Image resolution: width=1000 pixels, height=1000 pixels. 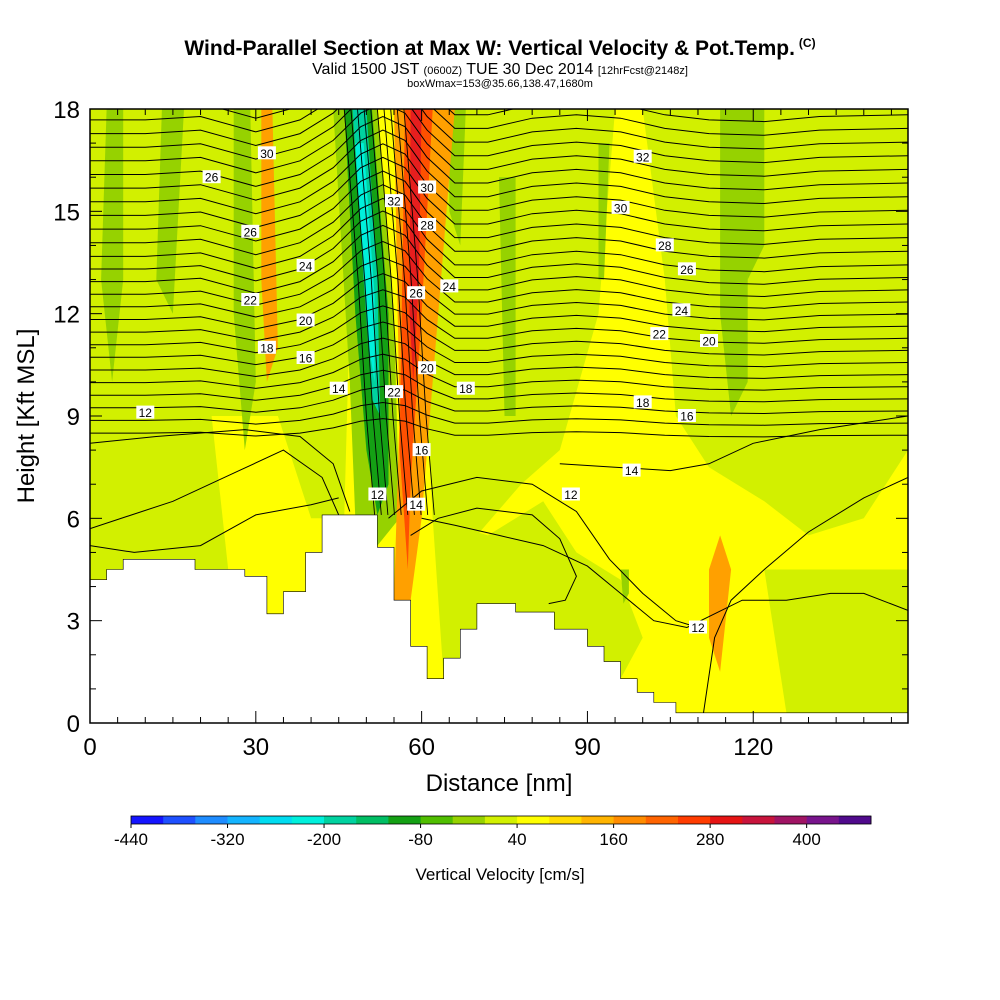 I want to click on field-updraft-core, so click(x=415, y=245).